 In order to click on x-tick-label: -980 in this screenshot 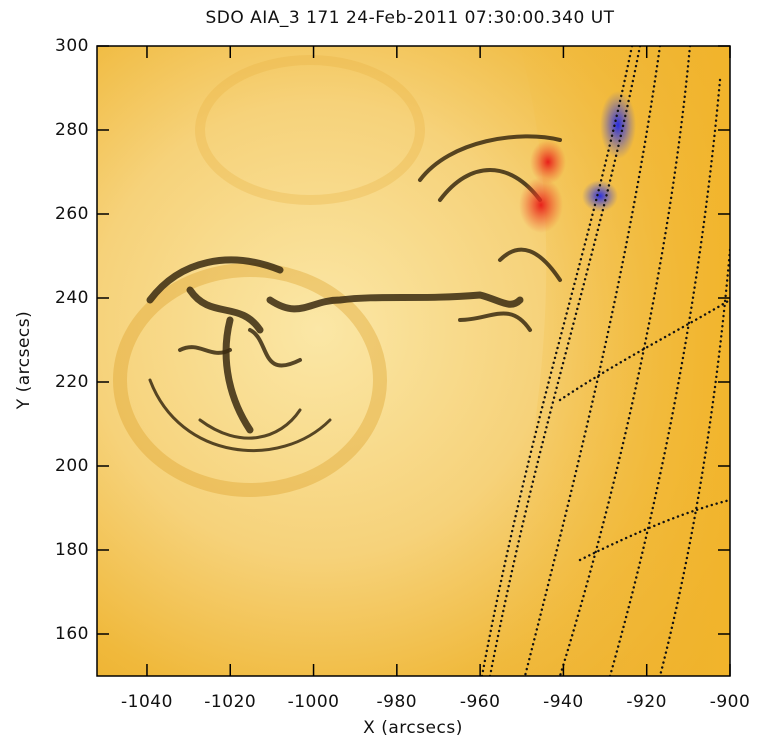, I will do `click(397, 702)`.